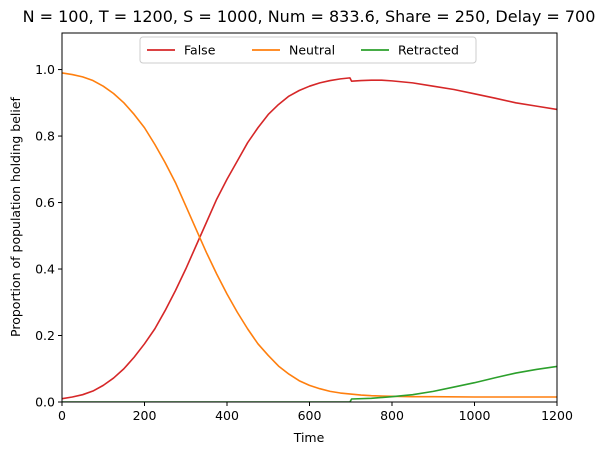 This screenshot has width=616, height=455. I want to click on y-tick-label: 0.2, so click(45, 335).